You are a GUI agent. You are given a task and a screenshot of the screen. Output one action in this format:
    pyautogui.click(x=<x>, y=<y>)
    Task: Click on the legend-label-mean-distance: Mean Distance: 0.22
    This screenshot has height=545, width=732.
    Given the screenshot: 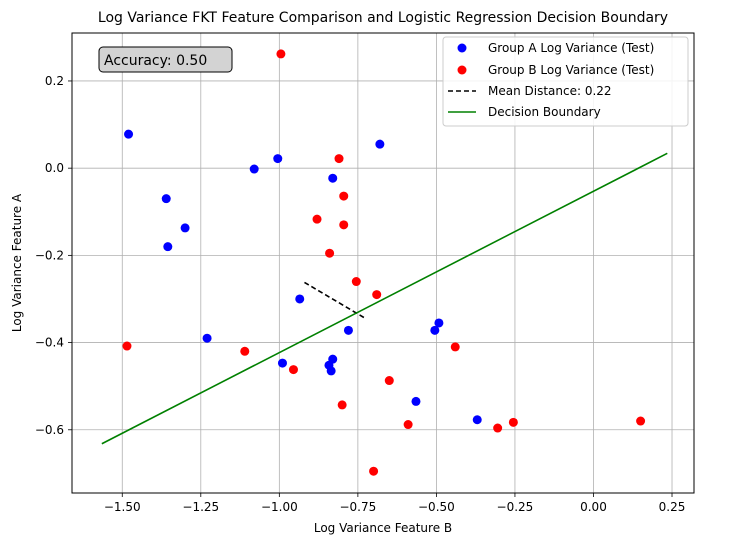 What is the action you would take?
    pyautogui.click(x=550, y=91)
    